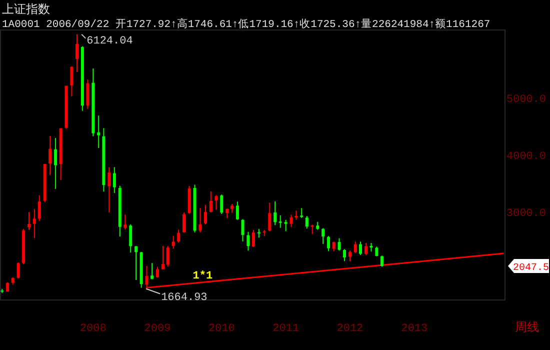 Image resolution: width=550 pixels, height=350 pixels. I want to click on annotation: 1*1, so click(202, 276).